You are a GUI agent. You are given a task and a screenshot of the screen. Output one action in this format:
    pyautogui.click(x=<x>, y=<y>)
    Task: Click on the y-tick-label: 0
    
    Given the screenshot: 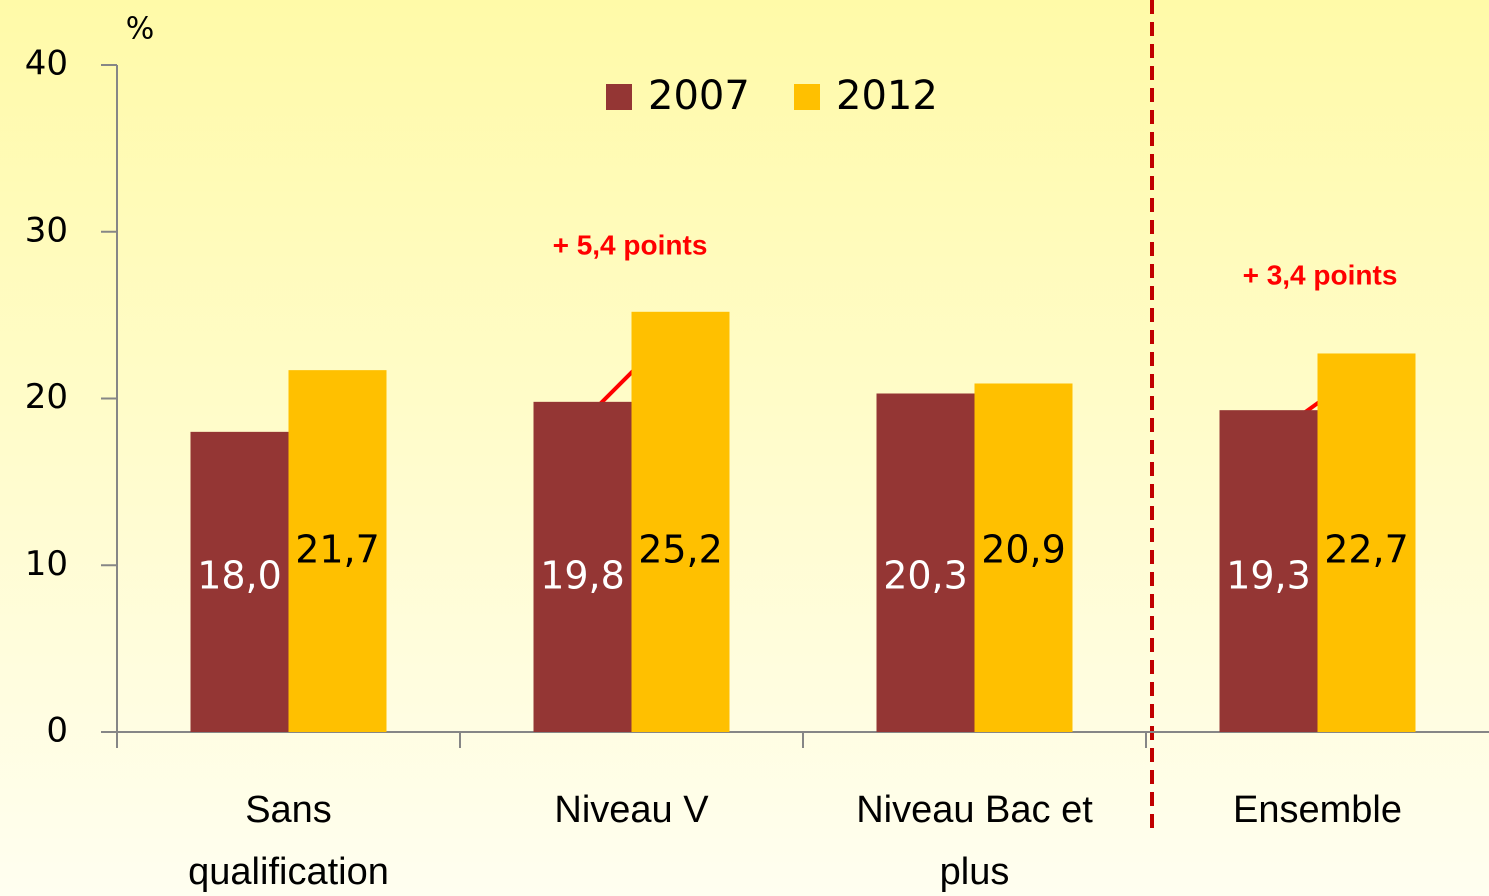 What is the action you would take?
    pyautogui.click(x=57, y=731)
    